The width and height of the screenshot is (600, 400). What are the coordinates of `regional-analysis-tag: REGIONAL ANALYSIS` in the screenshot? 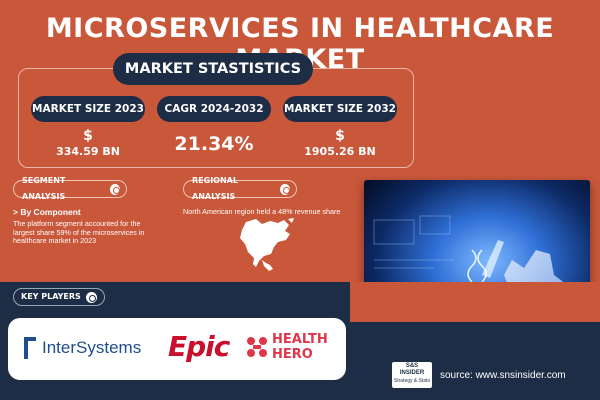 It's located at (240, 188).